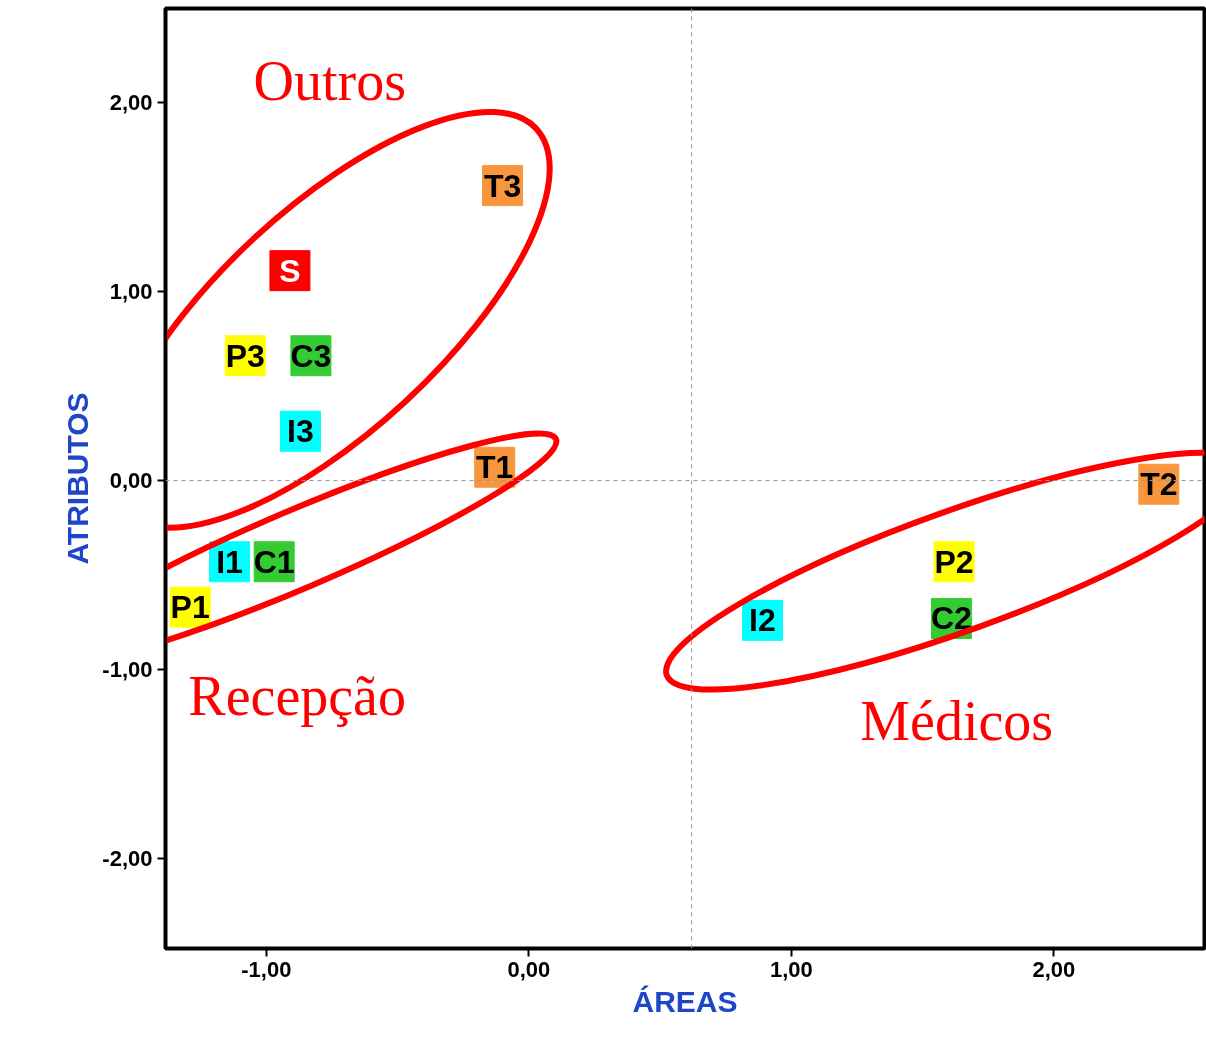 The width and height of the screenshot is (1206, 1052). What do you see at coordinates (762, 620) in the screenshot?
I see `data-label: I2` at bounding box center [762, 620].